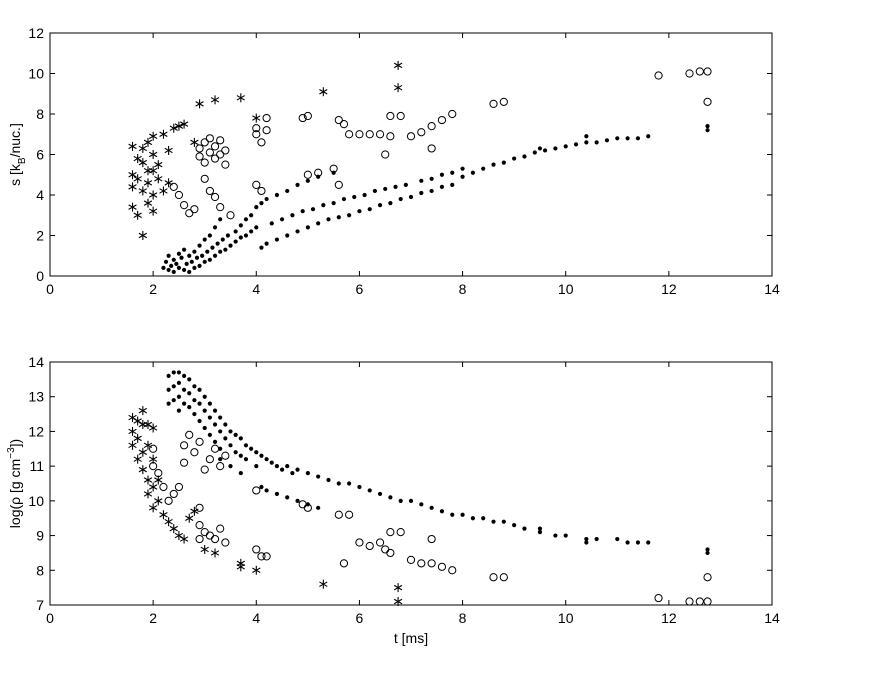  Describe the element at coordinates (256, 289) in the screenshot. I see `x-tick-label: 4` at that location.